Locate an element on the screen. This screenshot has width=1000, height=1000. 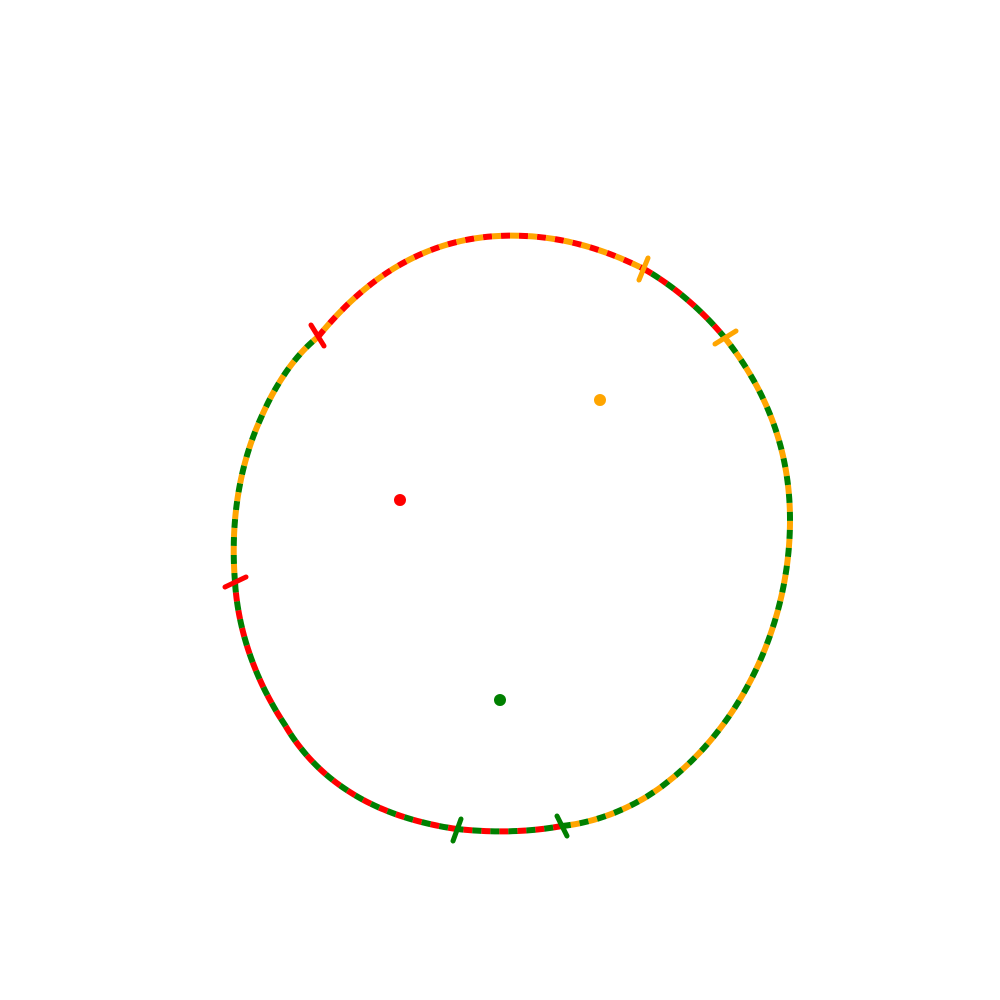
right-segment-orange-dash is located at coordinates (677, 582).